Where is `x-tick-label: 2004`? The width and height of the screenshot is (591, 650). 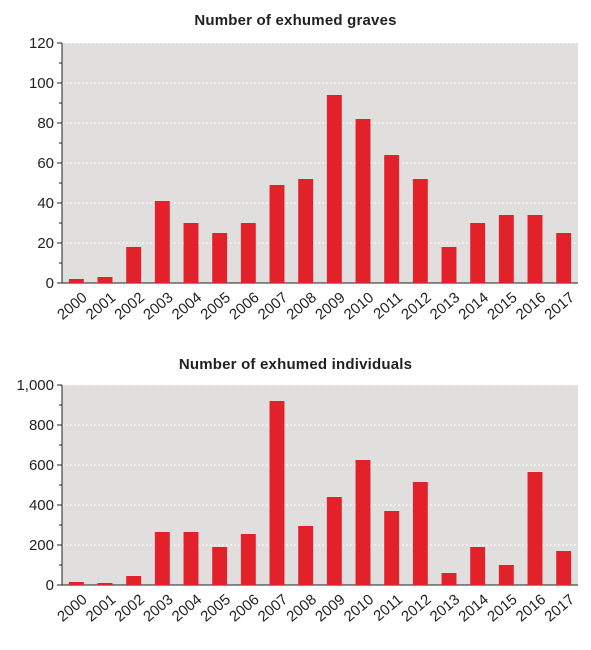
x-tick-label: 2004 is located at coordinates (187, 608).